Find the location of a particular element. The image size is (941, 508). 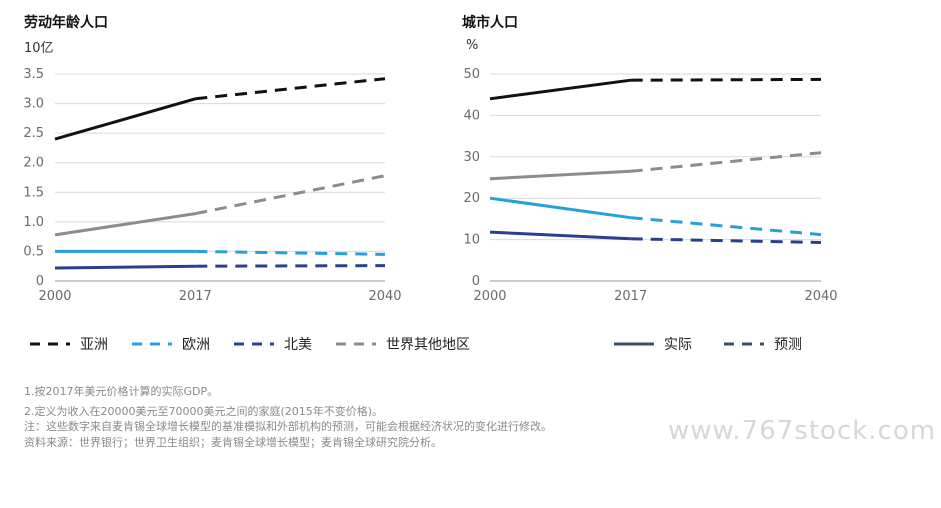

y-tick-label: 20 is located at coordinates (471, 198).